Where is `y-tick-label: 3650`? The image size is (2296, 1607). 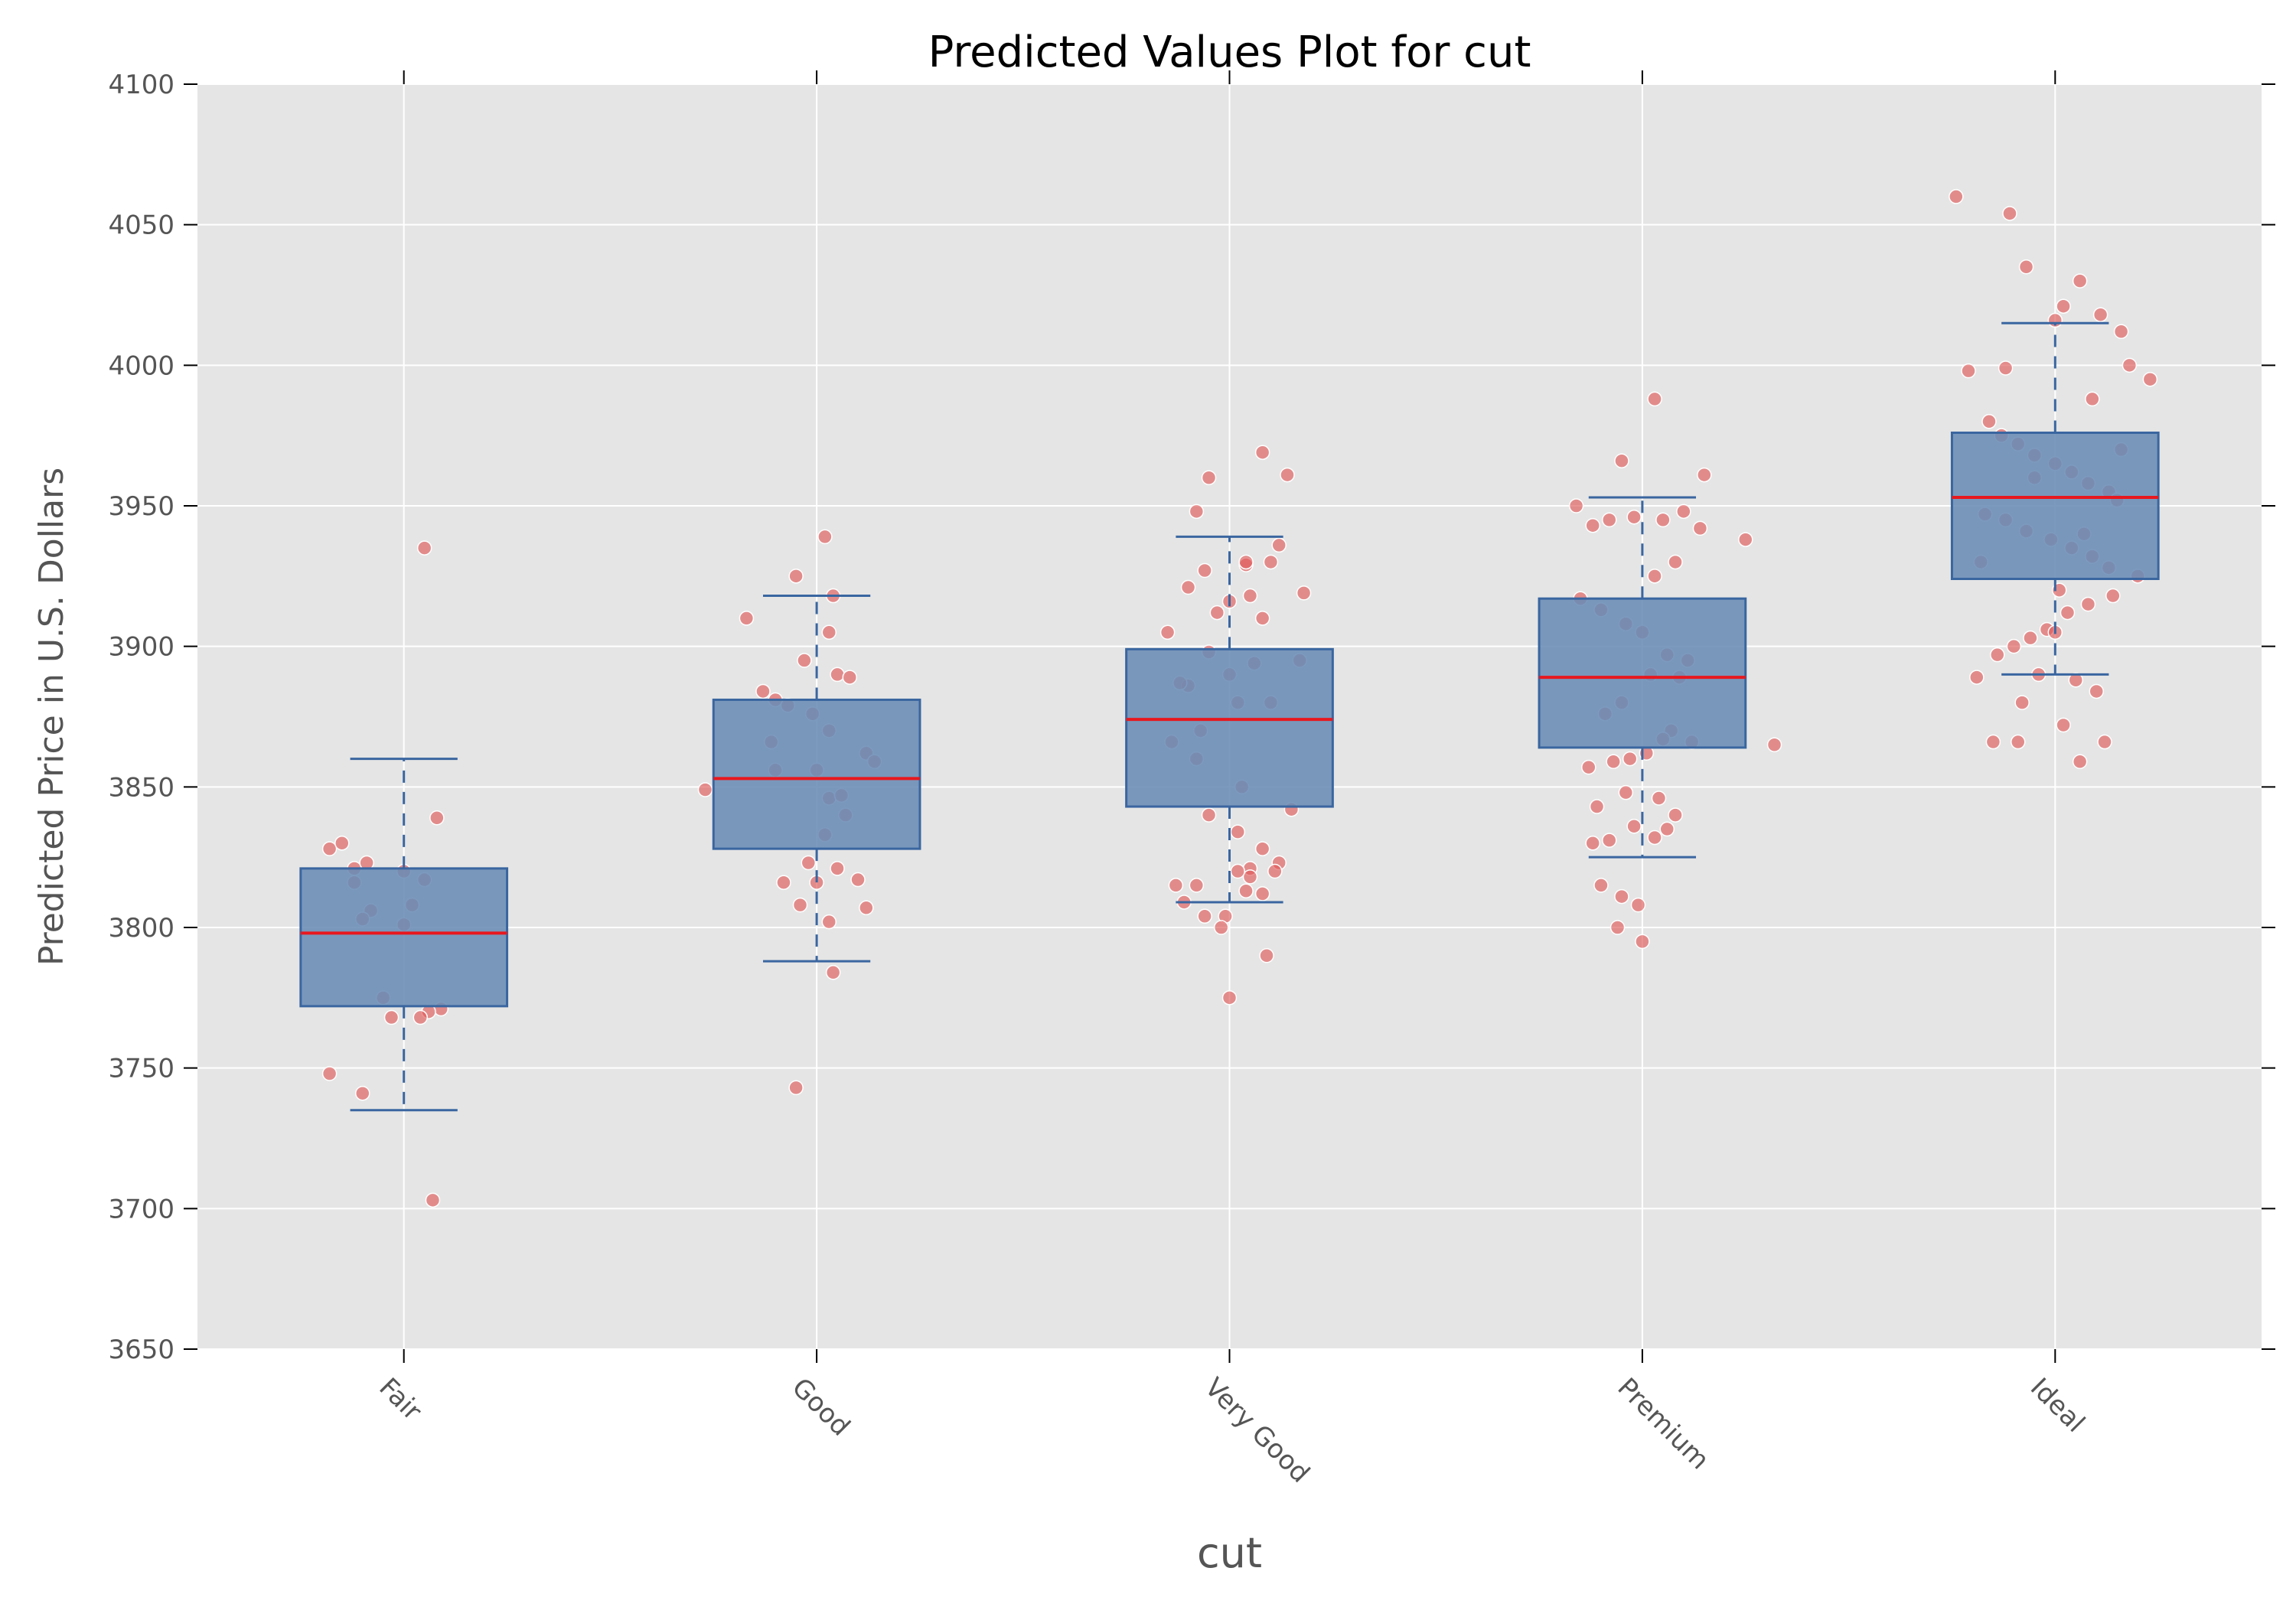 y-tick-label: 3650 is located at coordinates (141, 1350).